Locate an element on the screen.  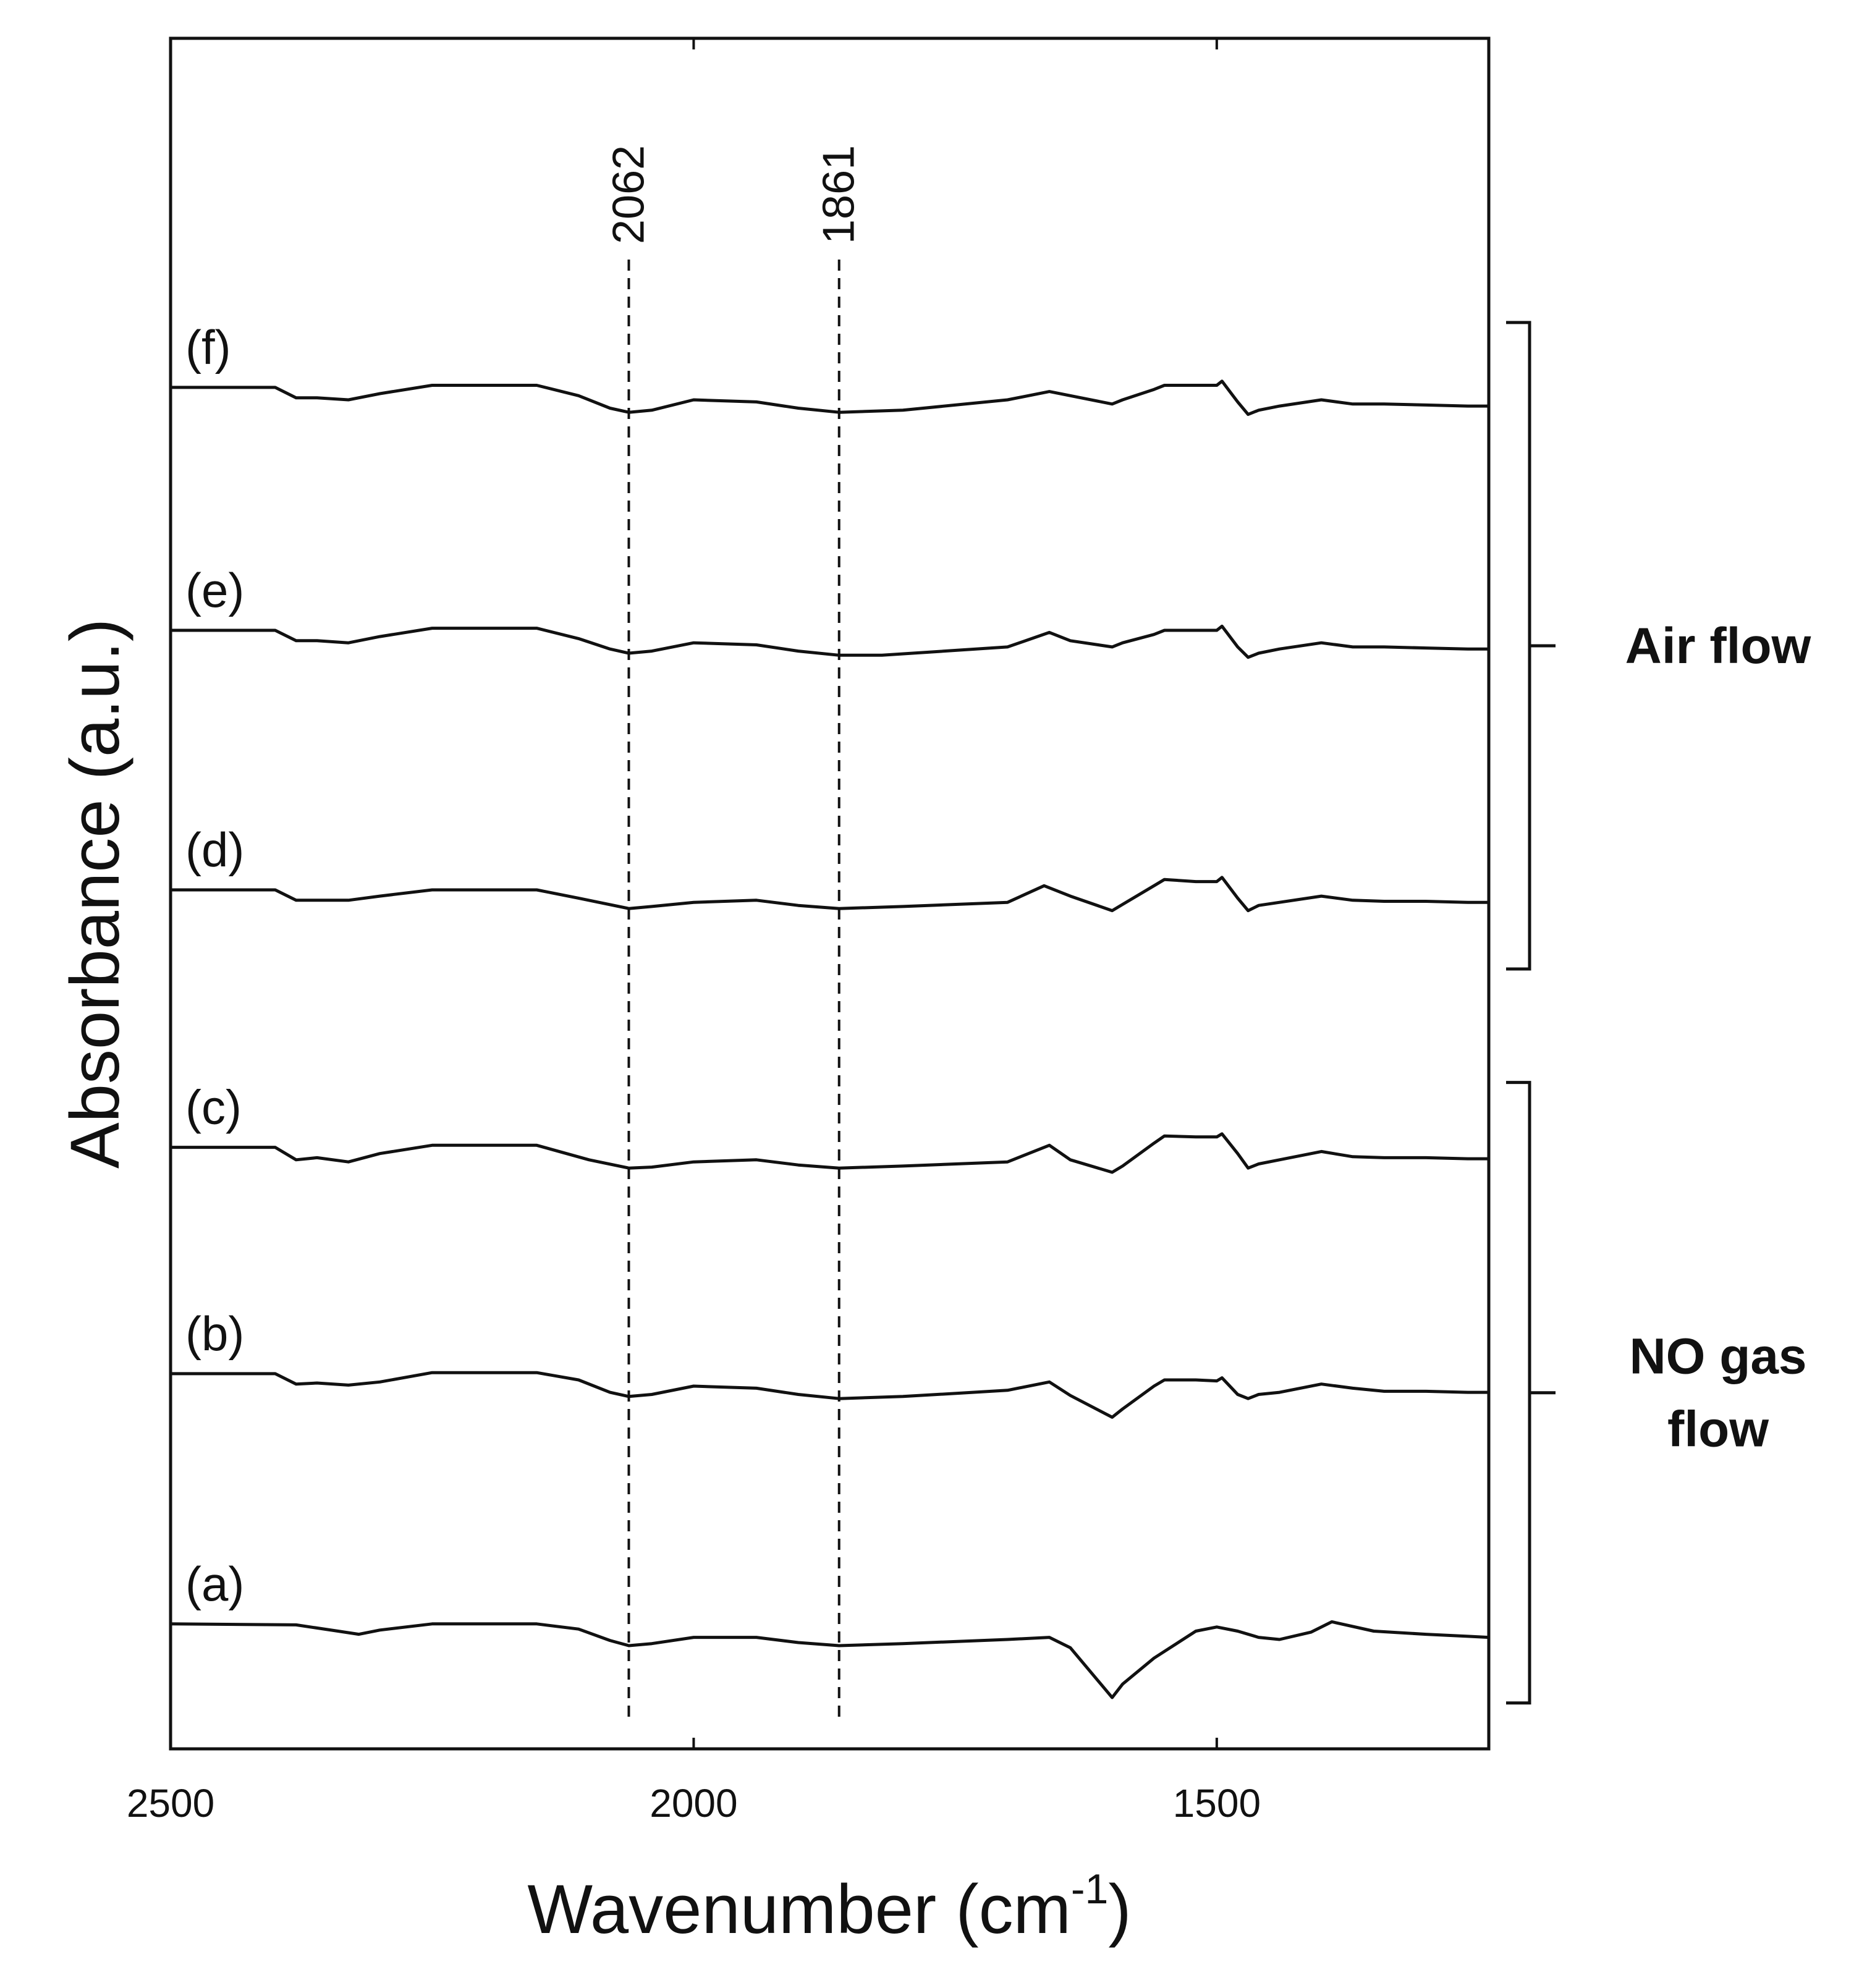
trace-label: (c) is located at coordinates (213, 1108).